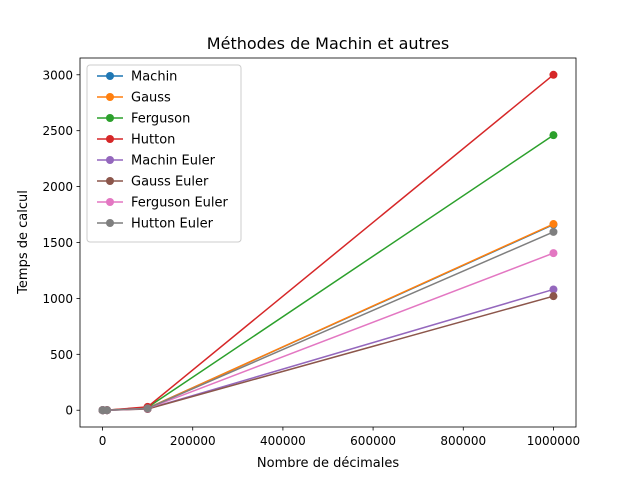 The height and width of the screenshot is (480, 640). What do you see at coordinates (57, 131) in the screenshot?
I see `y-tick-label-5: 2500` at bounding box center [57, 131].